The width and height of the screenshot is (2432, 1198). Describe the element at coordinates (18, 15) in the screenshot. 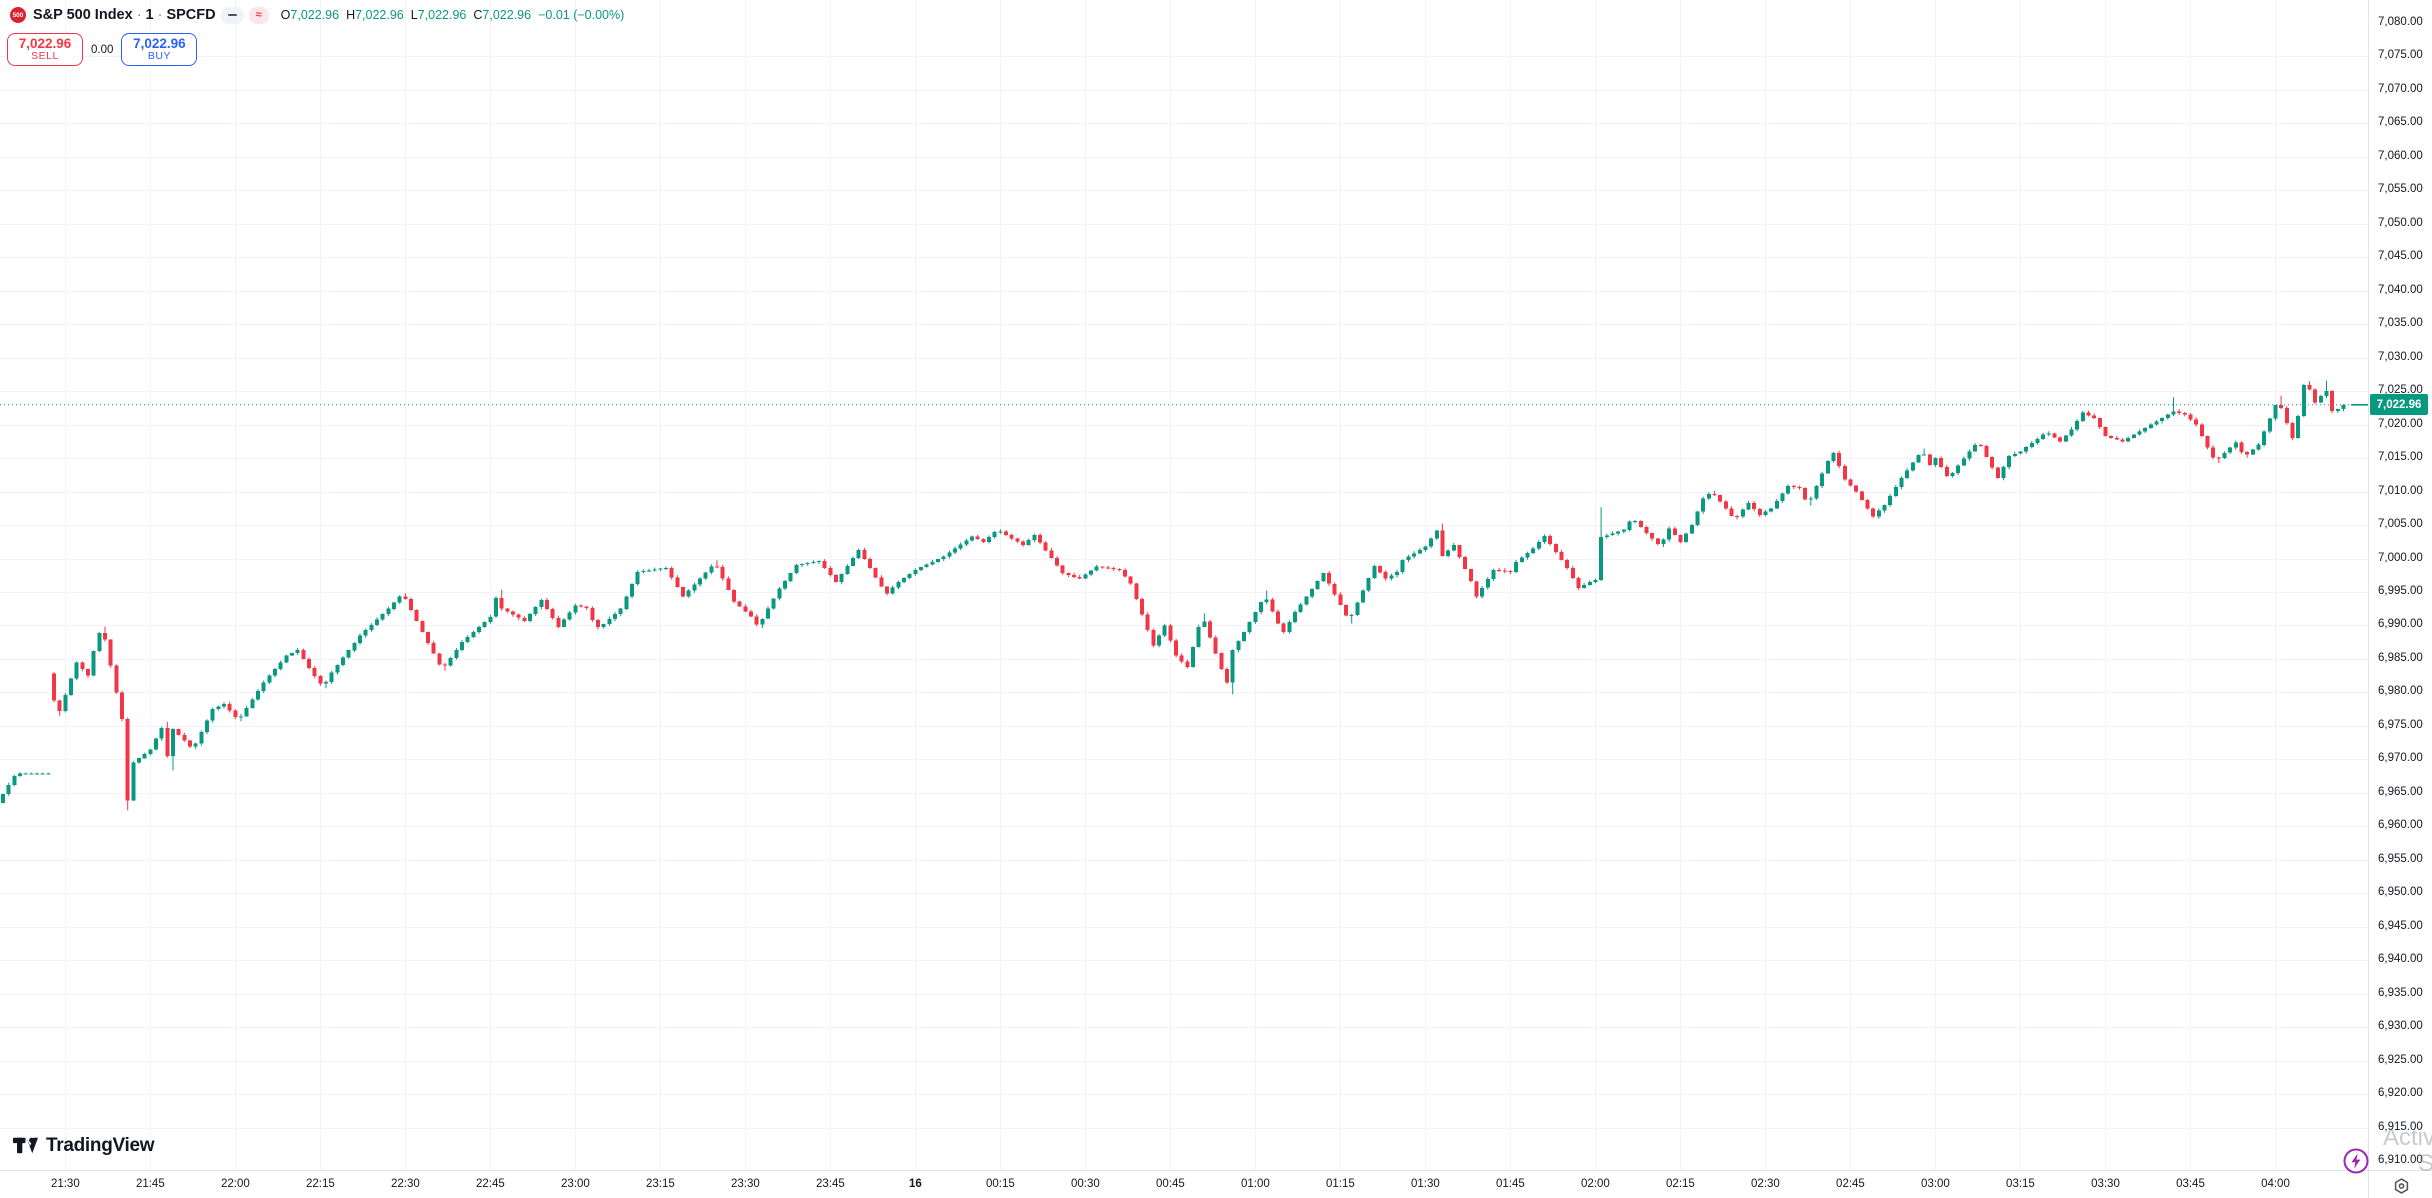

I see `sp500-logo-icon: 500` at that location.